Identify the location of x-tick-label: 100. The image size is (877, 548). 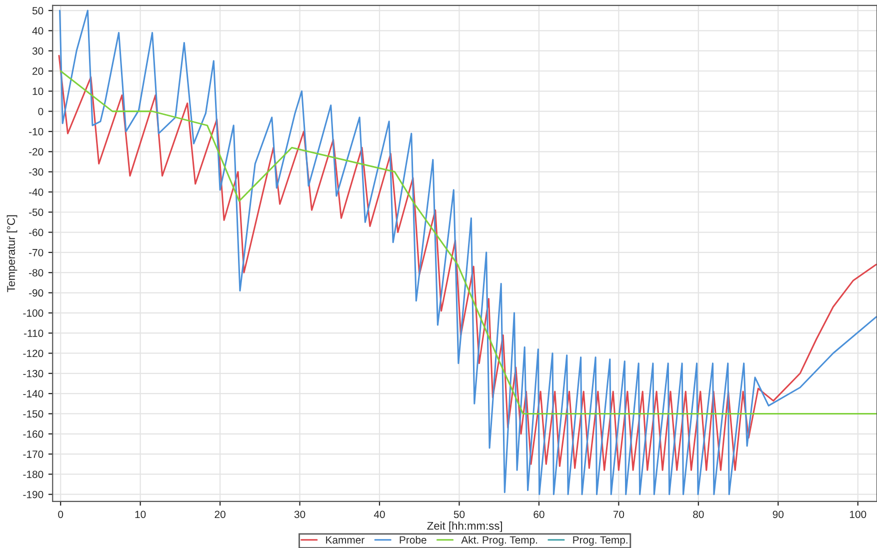
(858, 514).